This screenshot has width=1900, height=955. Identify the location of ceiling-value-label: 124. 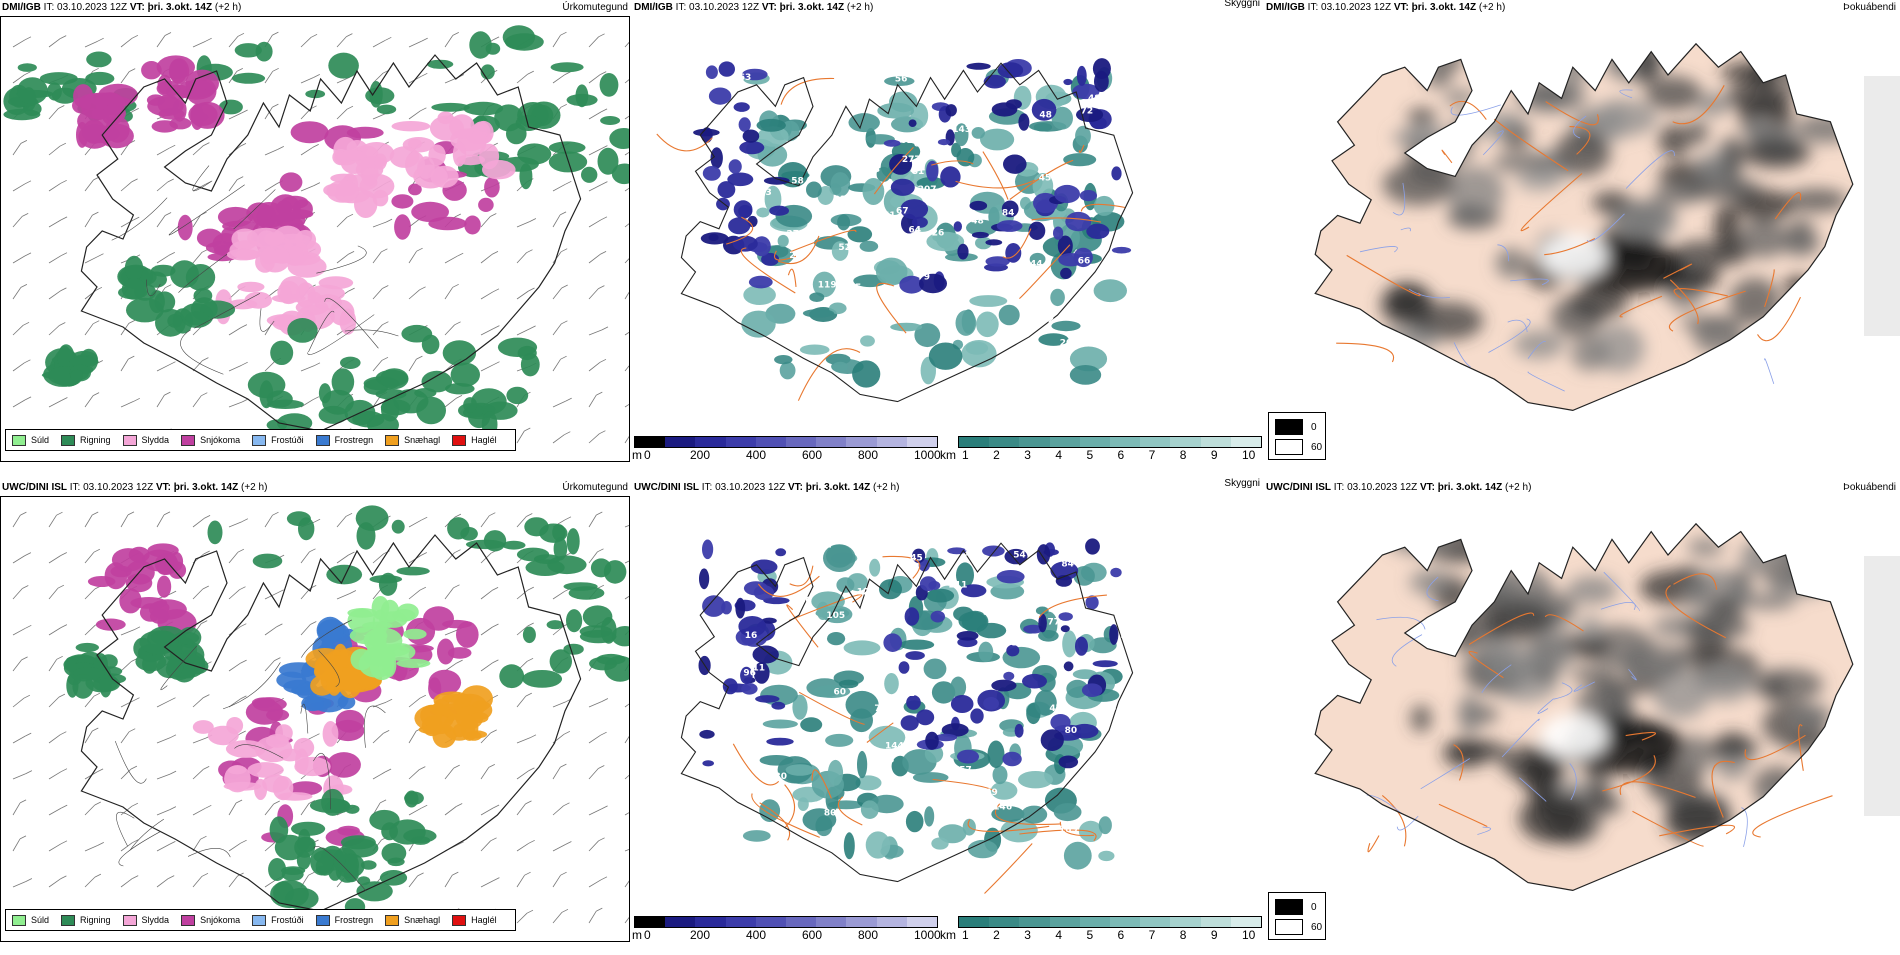
(912, 694).